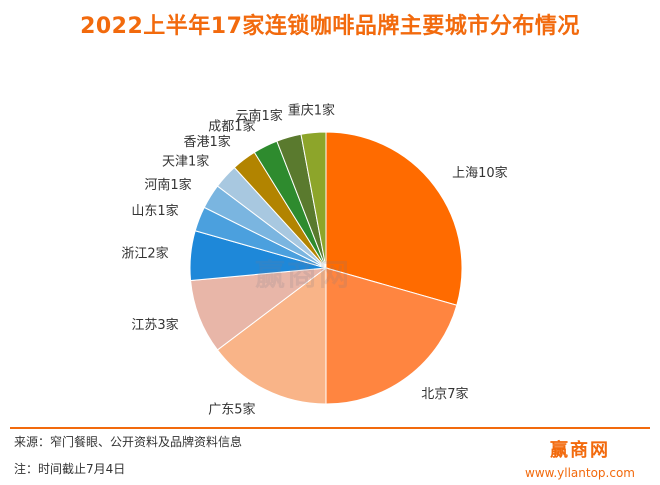  Describe the element at coordinates (444, 394) in the screenshot. I see `pie-label-1: 北京7家` at that location.